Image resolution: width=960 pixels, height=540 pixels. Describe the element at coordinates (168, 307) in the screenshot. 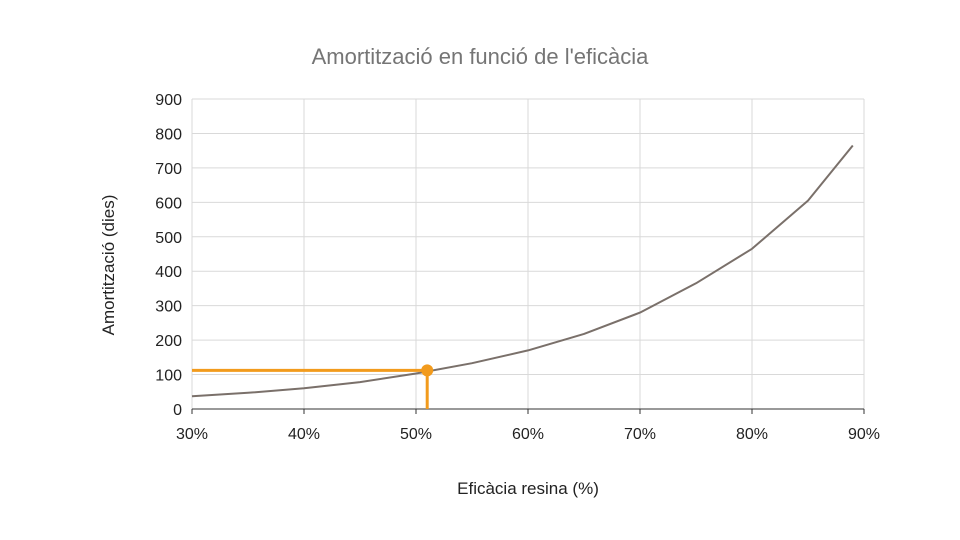

I see `y-tick-label: 300` at that location.